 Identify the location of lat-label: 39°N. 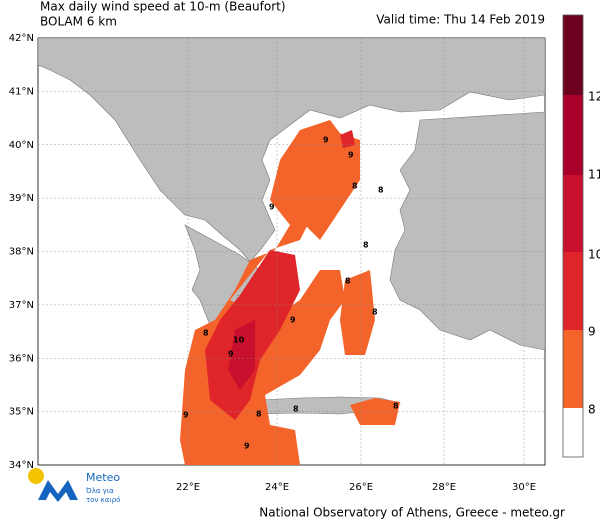
(21, 198).